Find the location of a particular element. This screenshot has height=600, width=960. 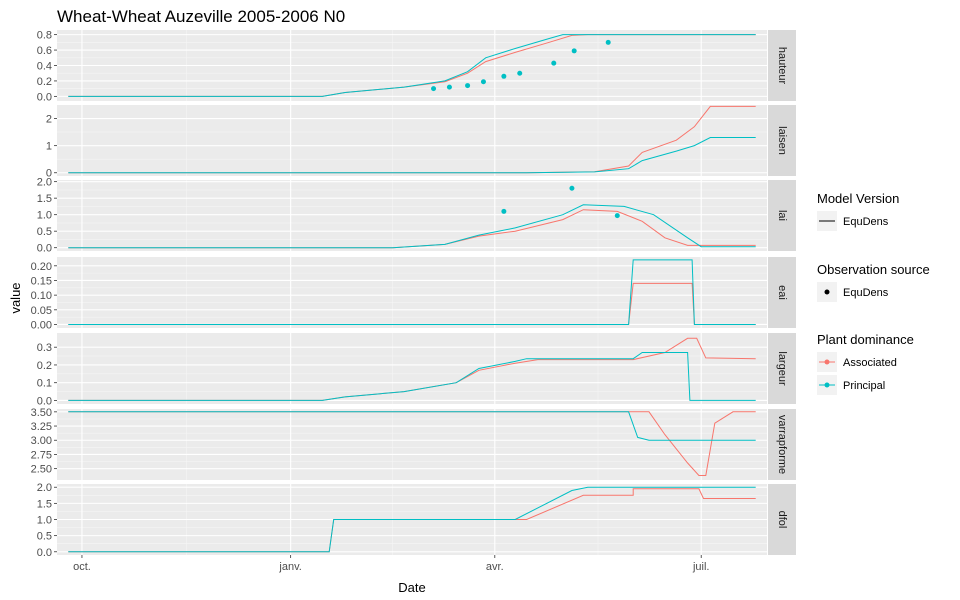

panel-largeur: 0.0 0.1 0.2 0.3 largeur is located at coordinates (416, 370).